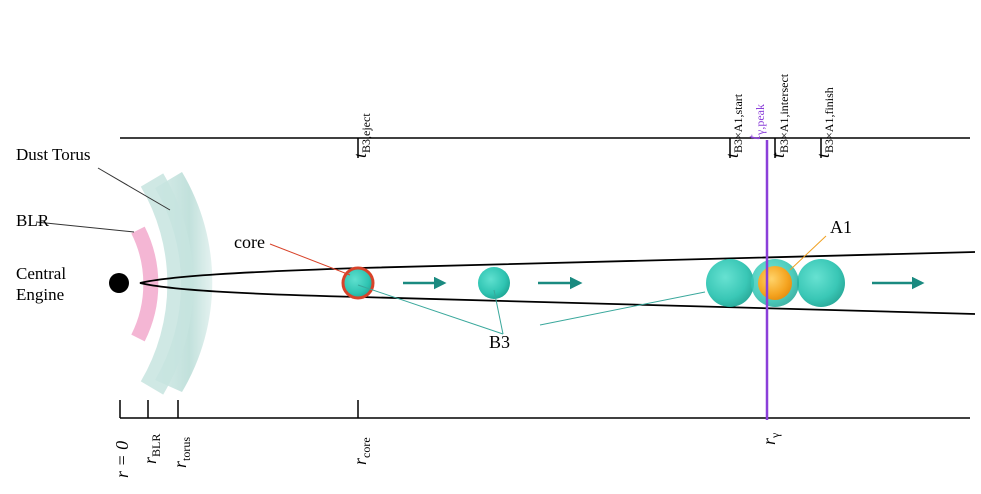 This screenshot has height=494, width=981. What do you see at coordinates (181, 452) in the screenshot?
I see `radius-label-torus: rtorus` at bounding box center [181, 452].